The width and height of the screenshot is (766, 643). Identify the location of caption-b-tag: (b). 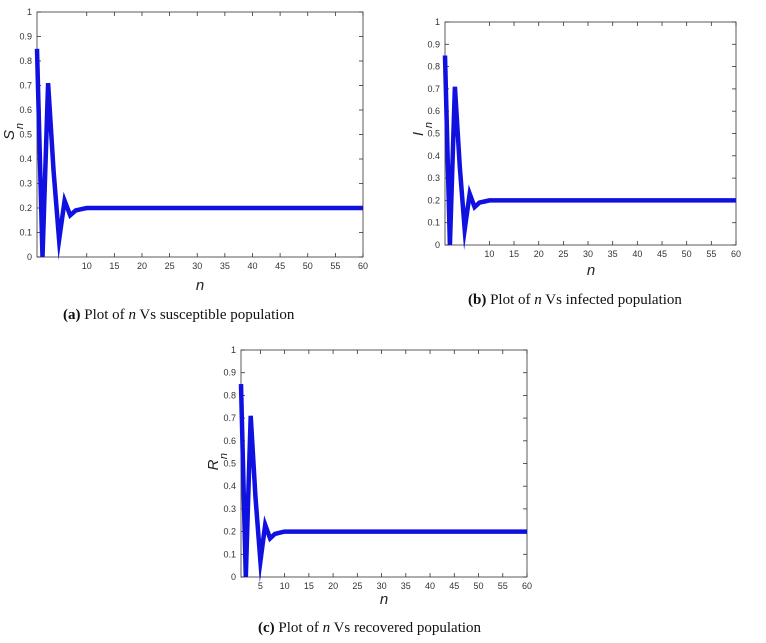
(477, 300).